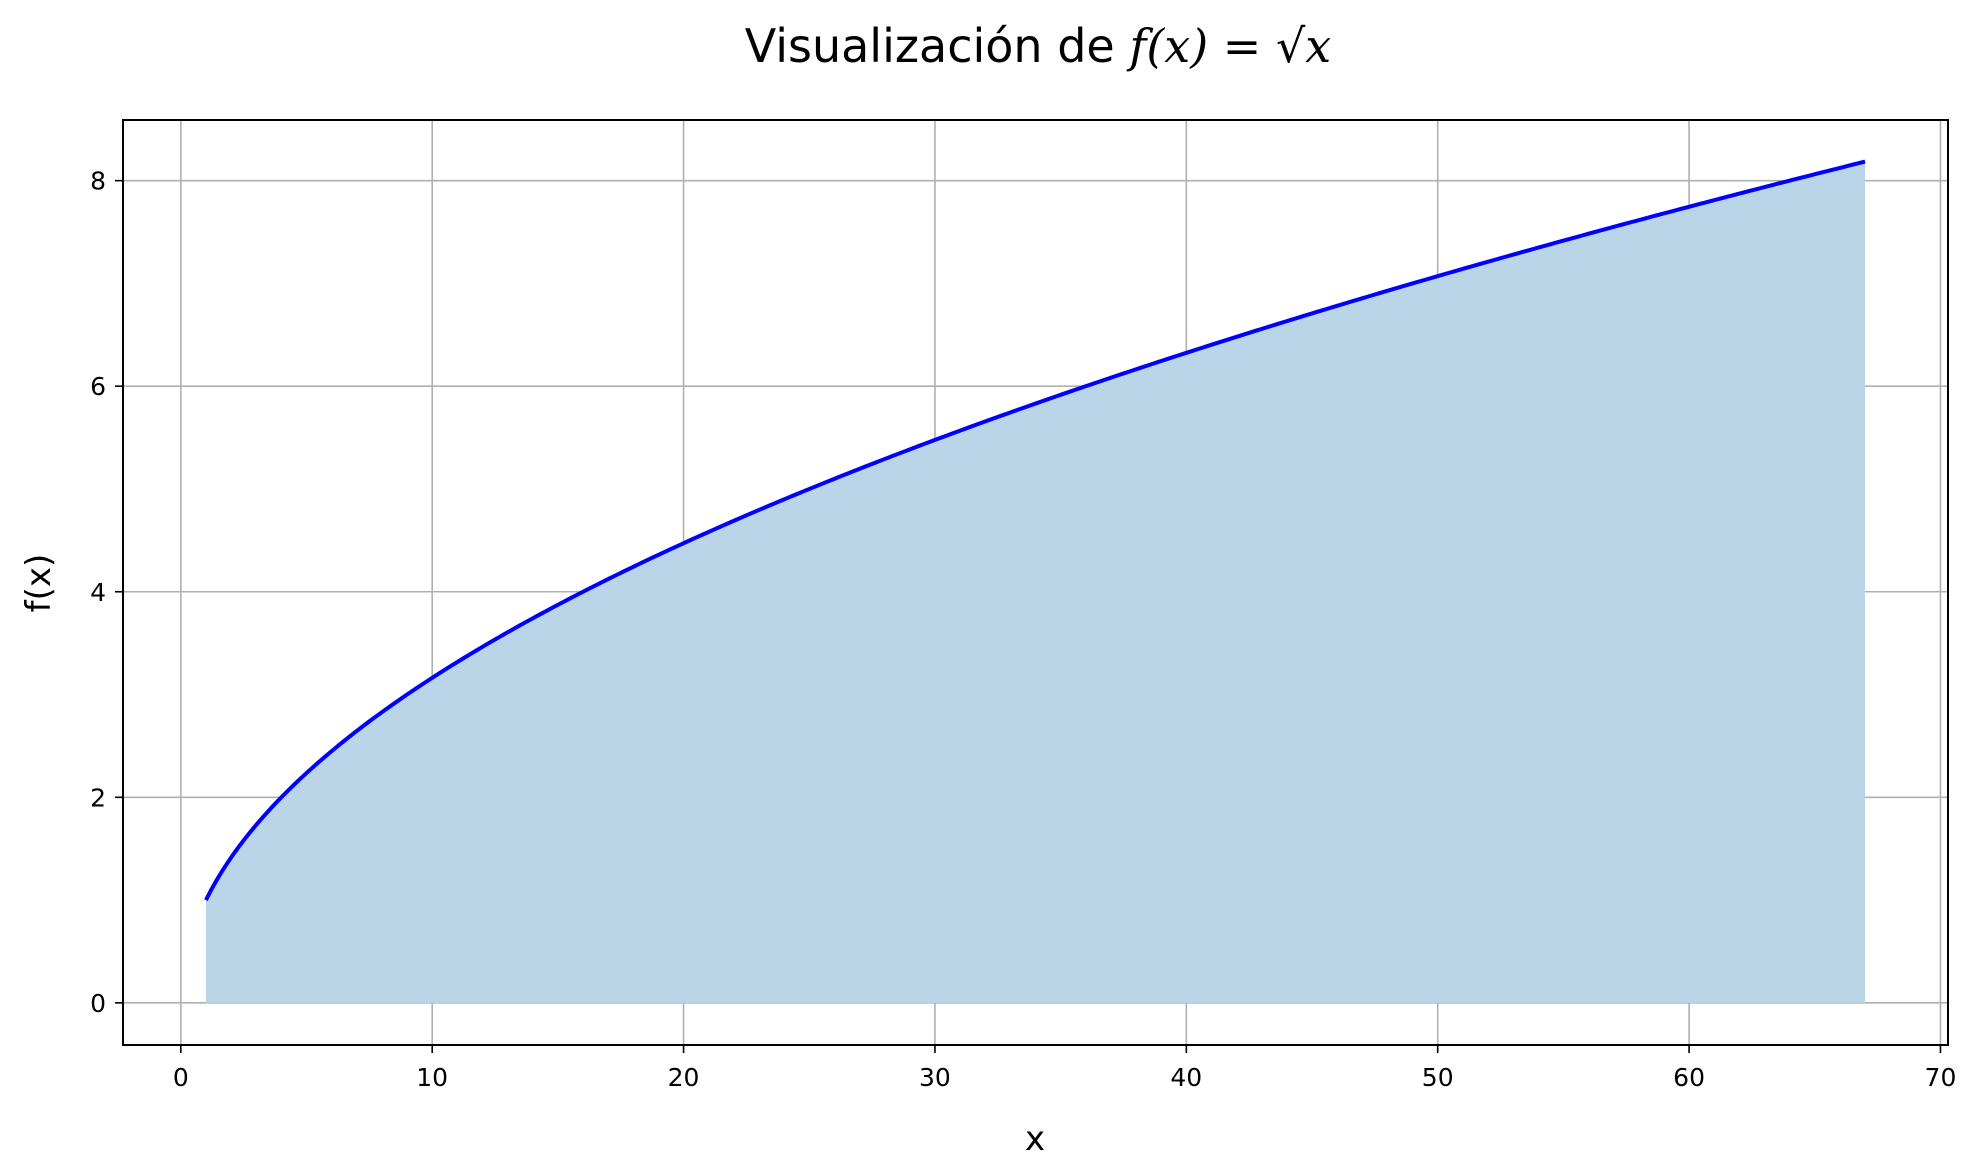  What do you see at coordinates (1941, 1077) in the screenshot?
I see `x-tick-label: 70` at bounding box center [1941, 1077].